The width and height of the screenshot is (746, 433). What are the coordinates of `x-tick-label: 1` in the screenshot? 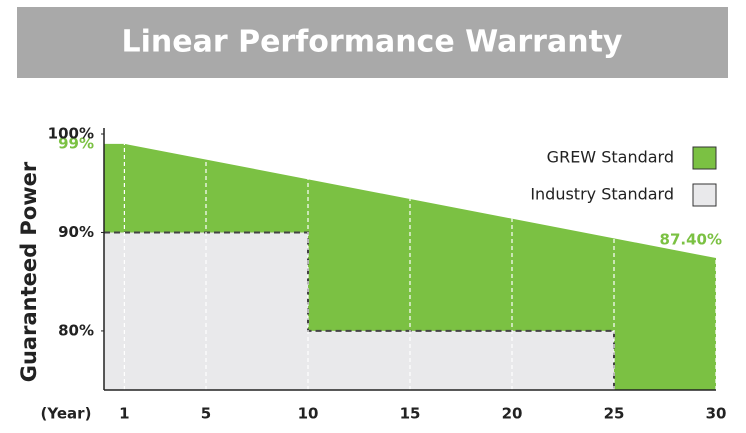 It's located at (124, 414).